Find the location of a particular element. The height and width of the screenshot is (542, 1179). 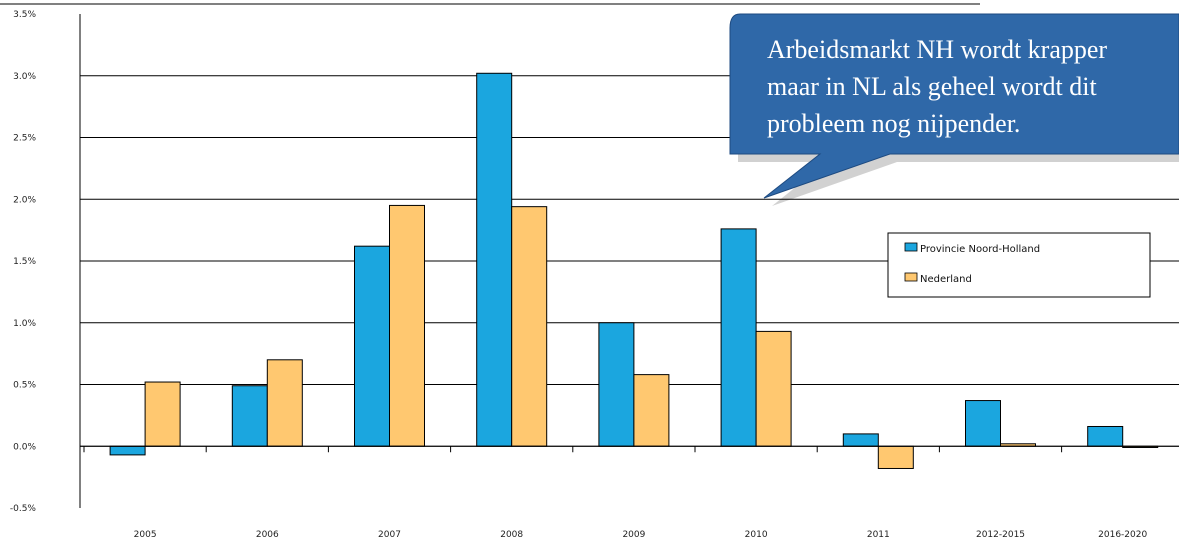

x-axis is located at coordinates (629, 449).